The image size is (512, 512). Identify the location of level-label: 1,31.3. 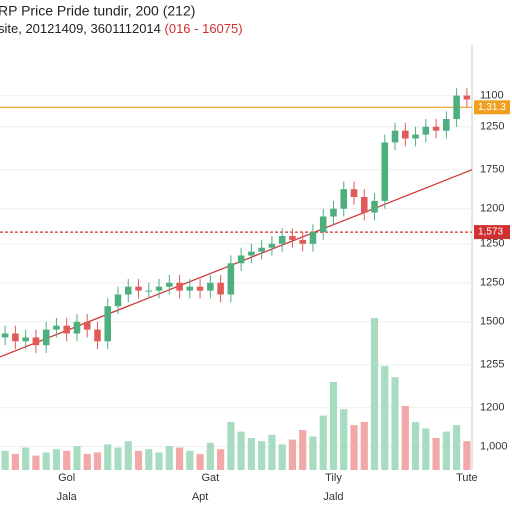
(492, 107).